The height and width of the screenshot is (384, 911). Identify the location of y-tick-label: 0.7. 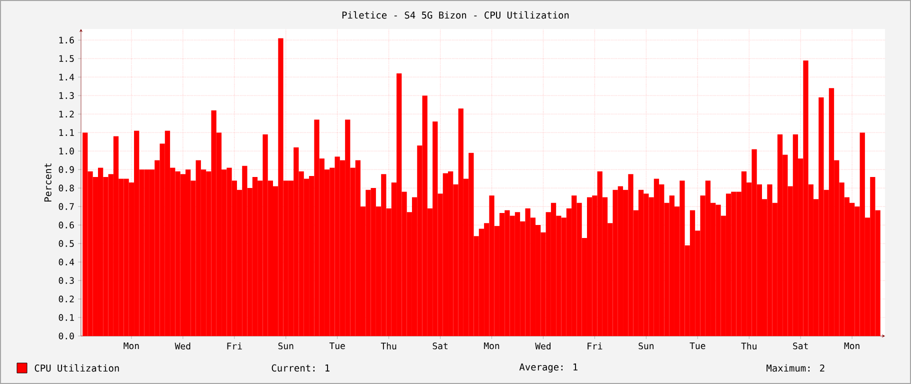
(66, 206).